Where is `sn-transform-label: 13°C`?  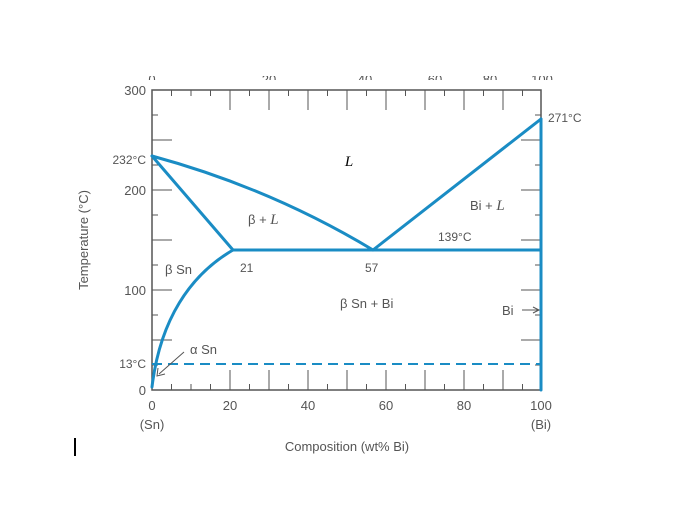 sn-transform-label: 13°C is located at coordinates (132, 364).